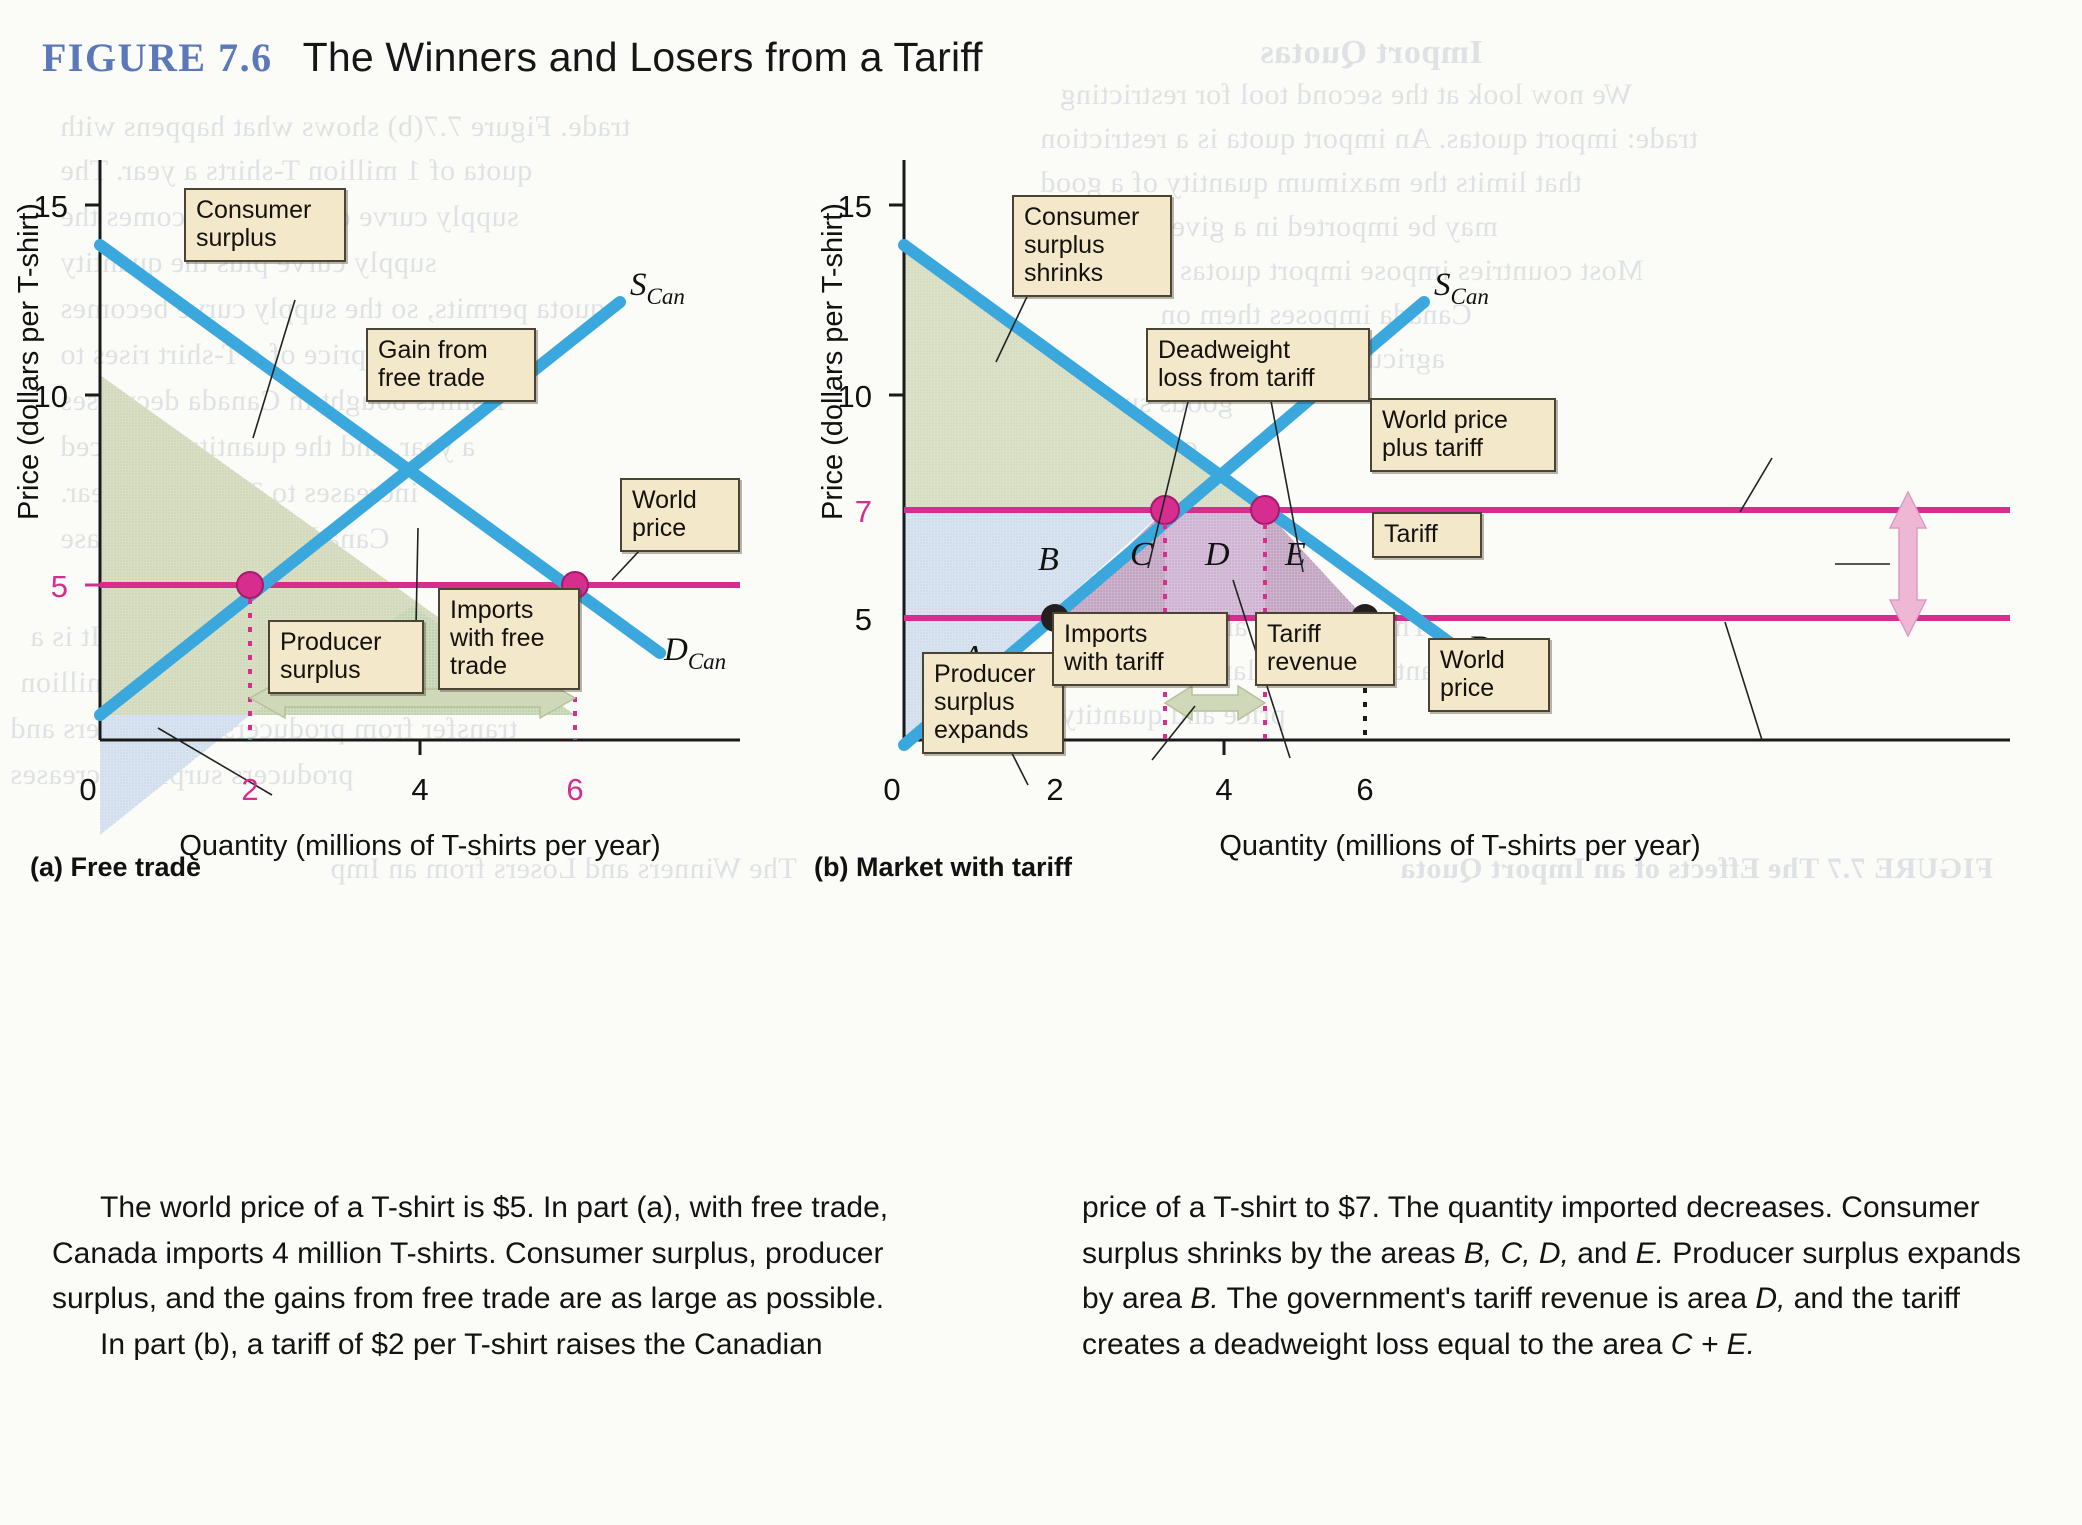 The image size is (2082, 1525). Describe the element at coordinates (642, 57) in the screenshot. I see `figure-title: The Winners and Losers from a Tariff` at that location.